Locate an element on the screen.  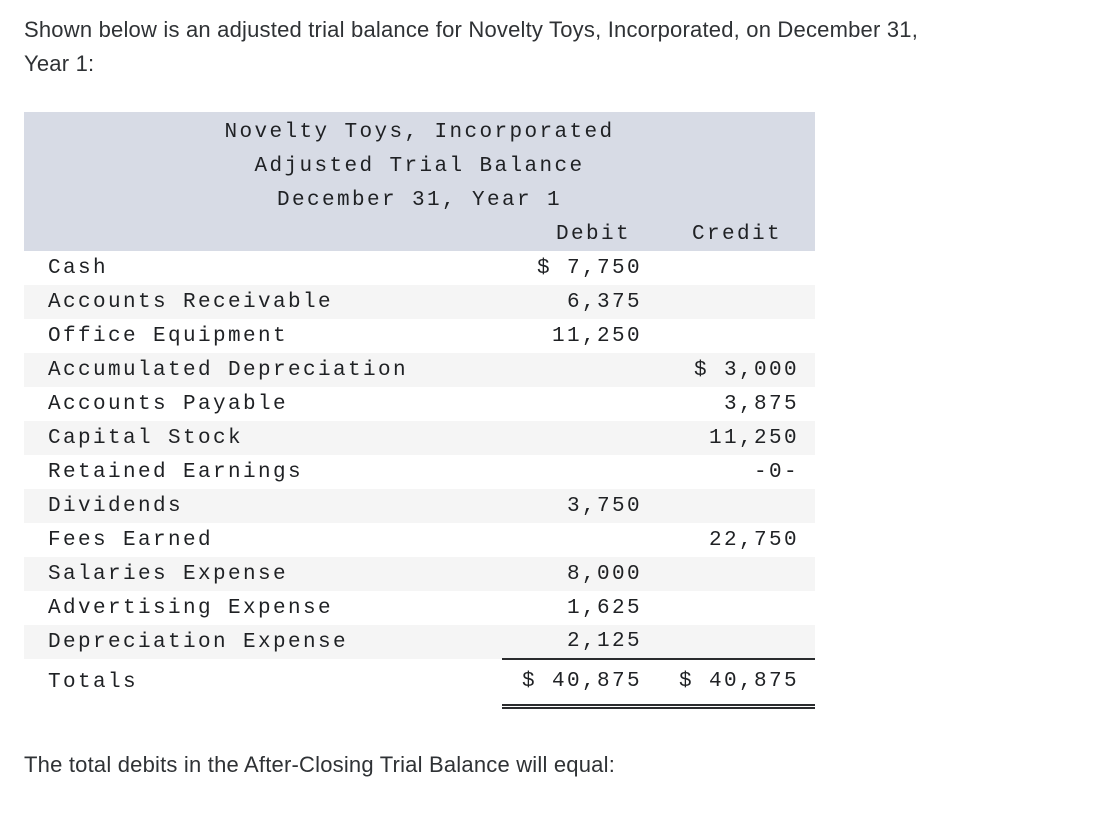
company-name: Novelty Toys, Incorporated is located at coordinates (420, 130).